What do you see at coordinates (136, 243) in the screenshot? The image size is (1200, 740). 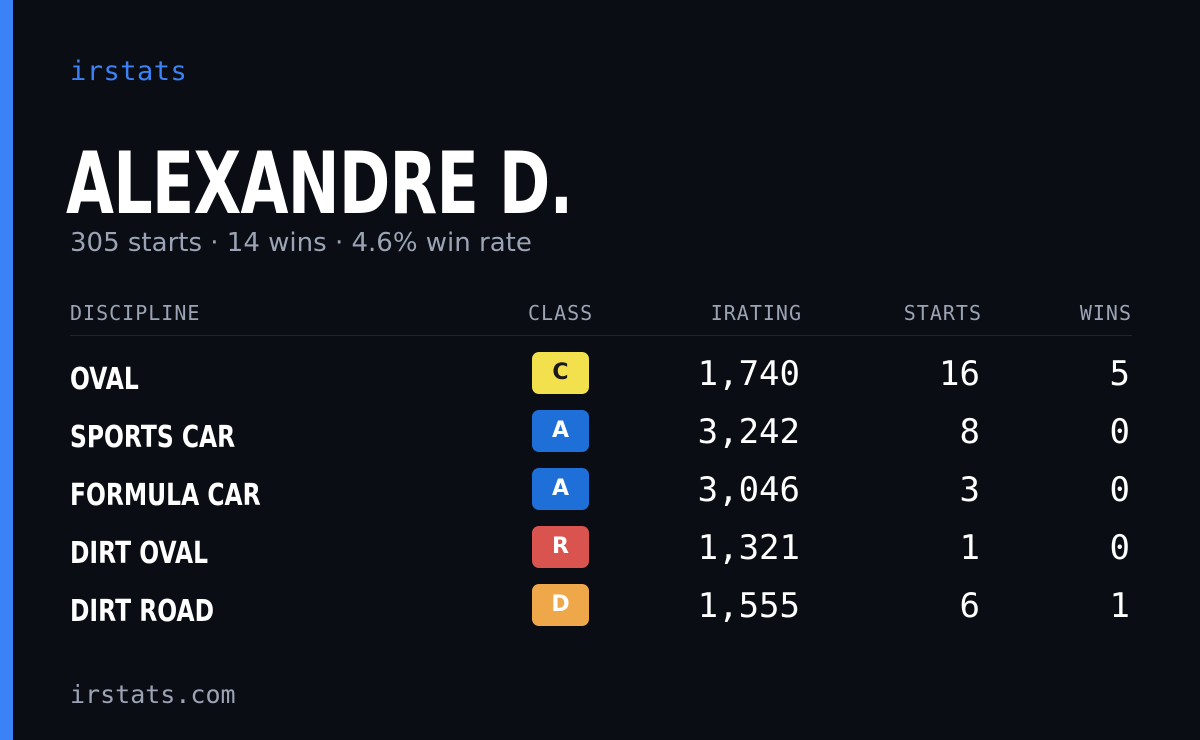 I see `summary-starts: 305 starts` at bounding box center [136, 243].